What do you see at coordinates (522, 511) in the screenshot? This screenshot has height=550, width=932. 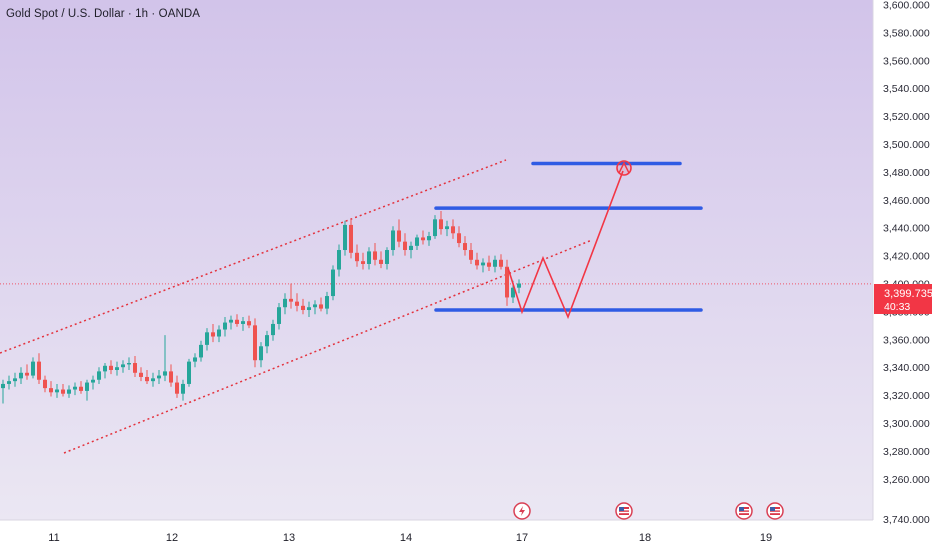 I see `lightning-icon` at bounding box center [522, 511].